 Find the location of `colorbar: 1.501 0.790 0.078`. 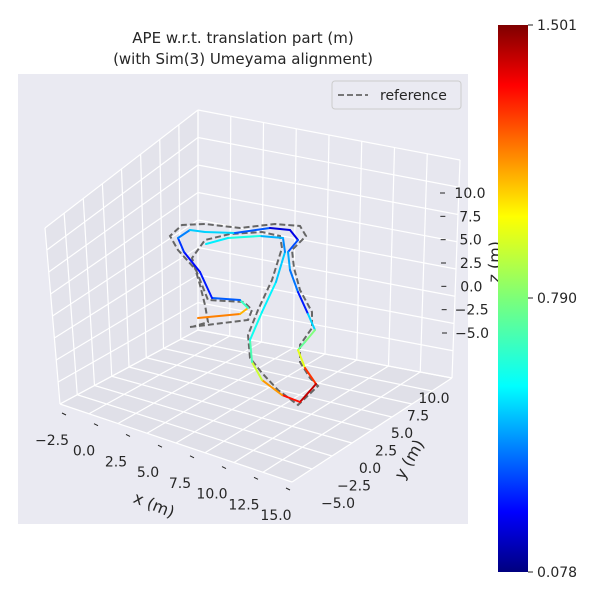

colorbar: 1.501 0.790 0.078 is located at coordinates (537, 299).